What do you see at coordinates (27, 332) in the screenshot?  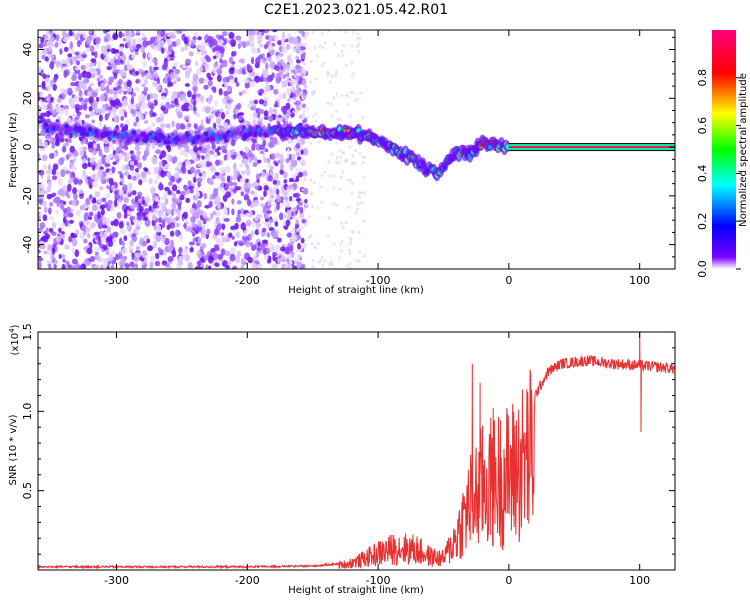 I see `y-tick-label: 1.5` at bounding box center [27, 332].